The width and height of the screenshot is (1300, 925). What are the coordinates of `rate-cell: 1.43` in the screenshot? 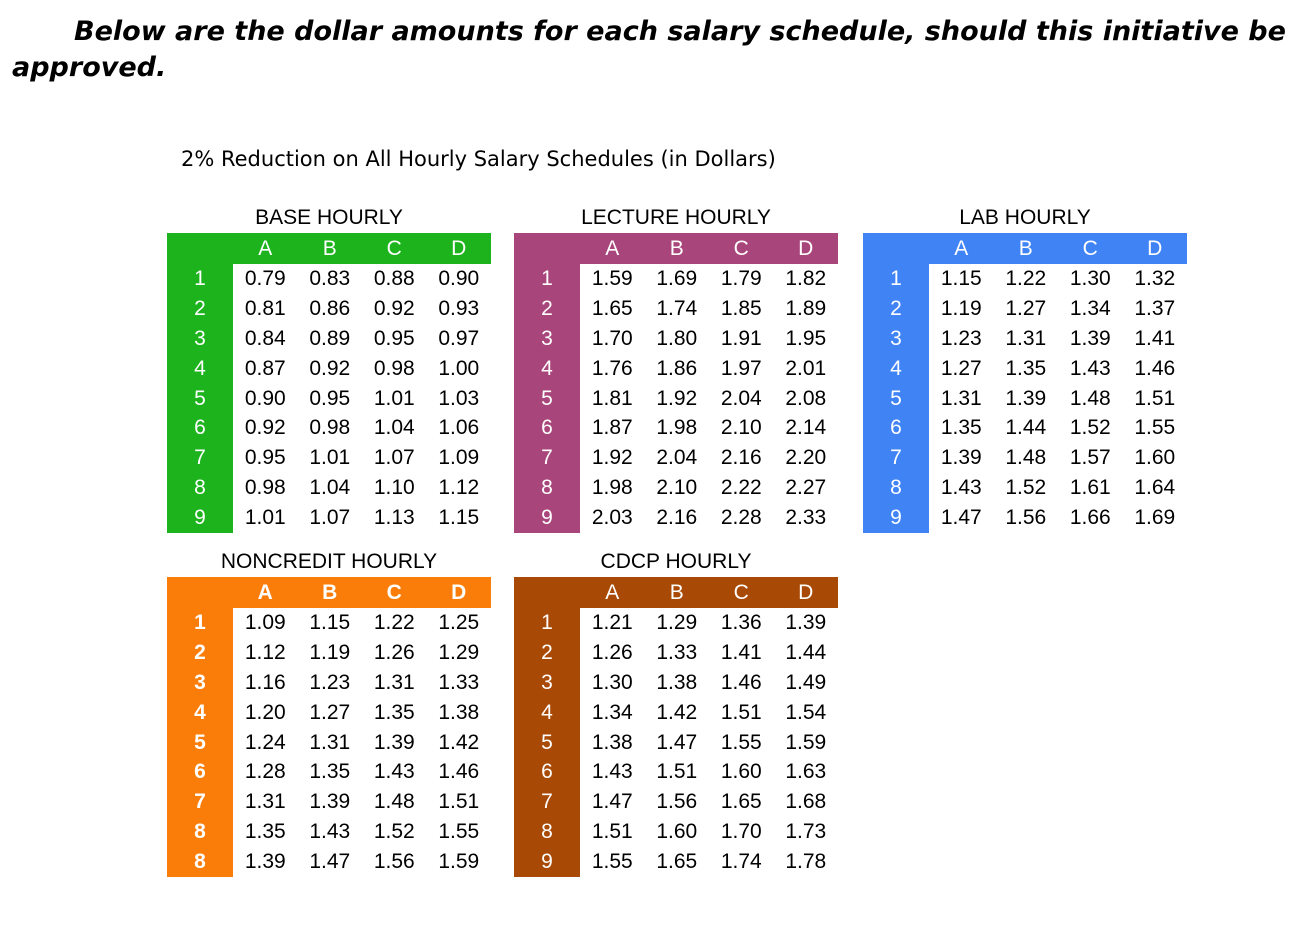 It's located at (961, 488).